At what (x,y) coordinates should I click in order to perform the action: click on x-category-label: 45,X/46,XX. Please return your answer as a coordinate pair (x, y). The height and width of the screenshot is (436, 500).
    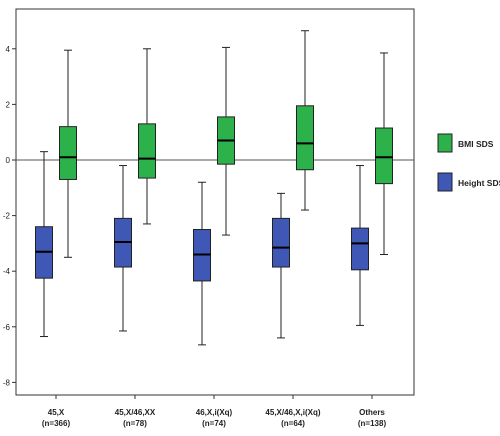
    Looking at the image, I should click on (135, 412).